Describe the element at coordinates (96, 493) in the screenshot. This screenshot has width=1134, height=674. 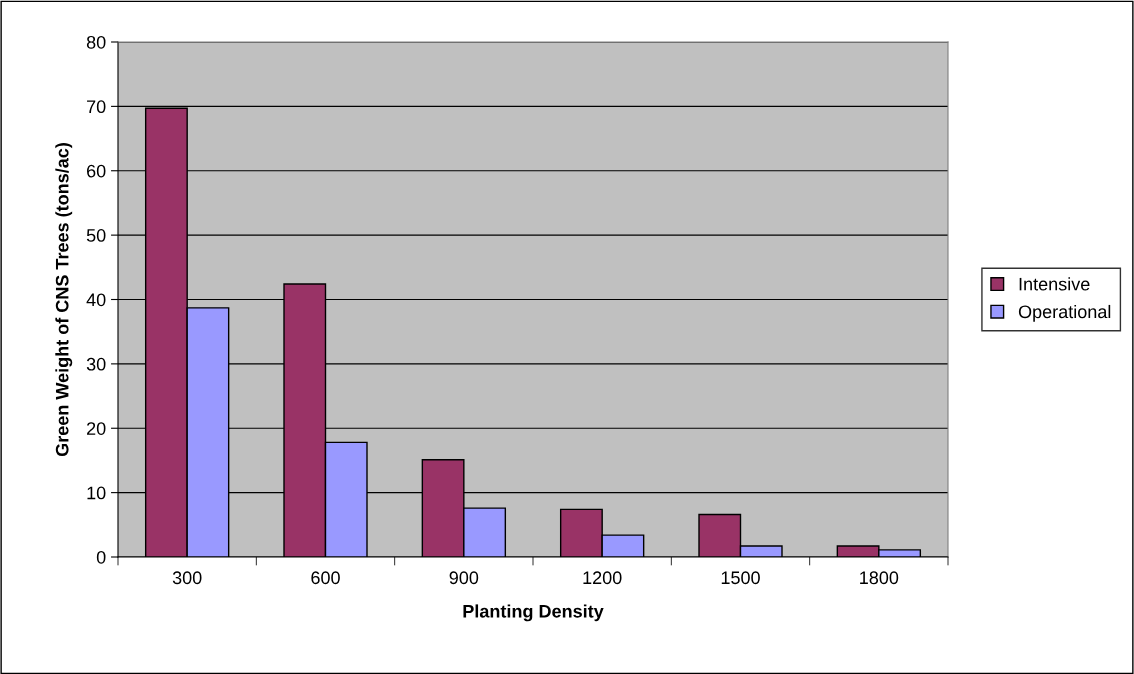
I see `y-tick-label: 10` at that location.